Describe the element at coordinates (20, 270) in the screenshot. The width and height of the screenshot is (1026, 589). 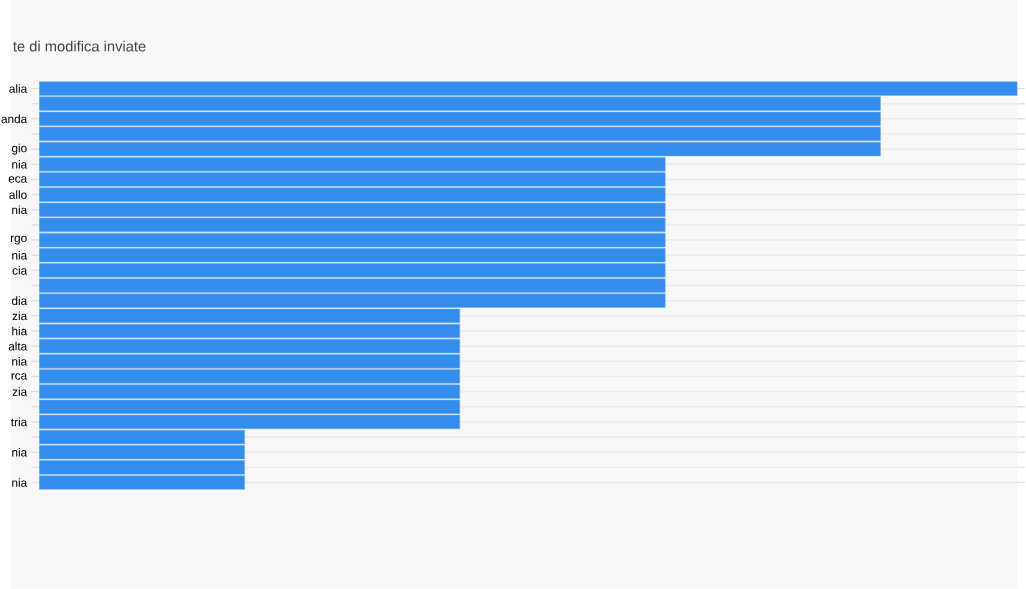
I see `y-tick-label: cia` at that location.